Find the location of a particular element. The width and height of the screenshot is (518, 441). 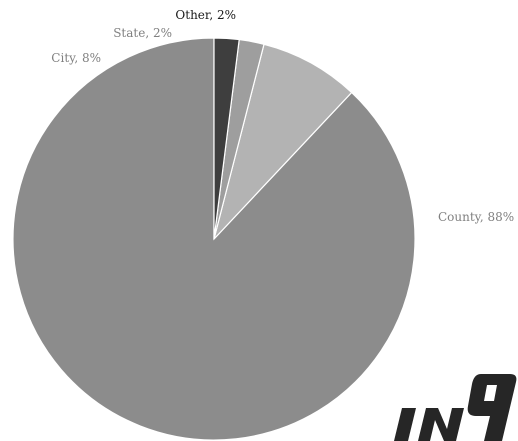

pie-label-city: City, 8% is located at coordinates (76, 58).